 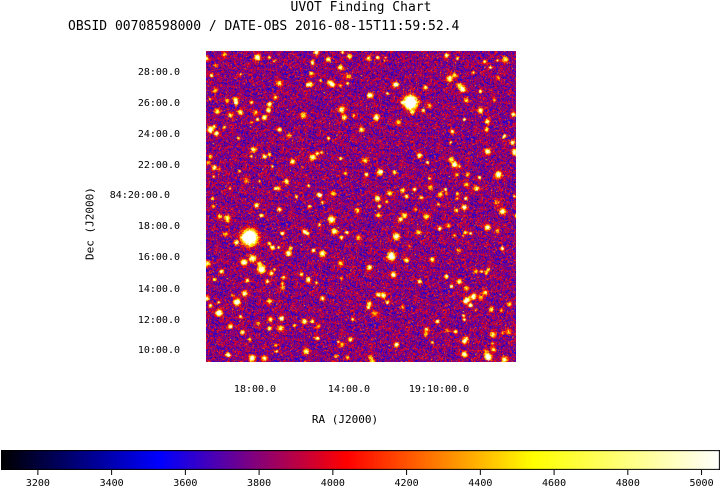 What do you see at coordinates (627, 483) in the screenshot?
I see `colorbar-tick-label: 4800` at bounding box center [627, 483].